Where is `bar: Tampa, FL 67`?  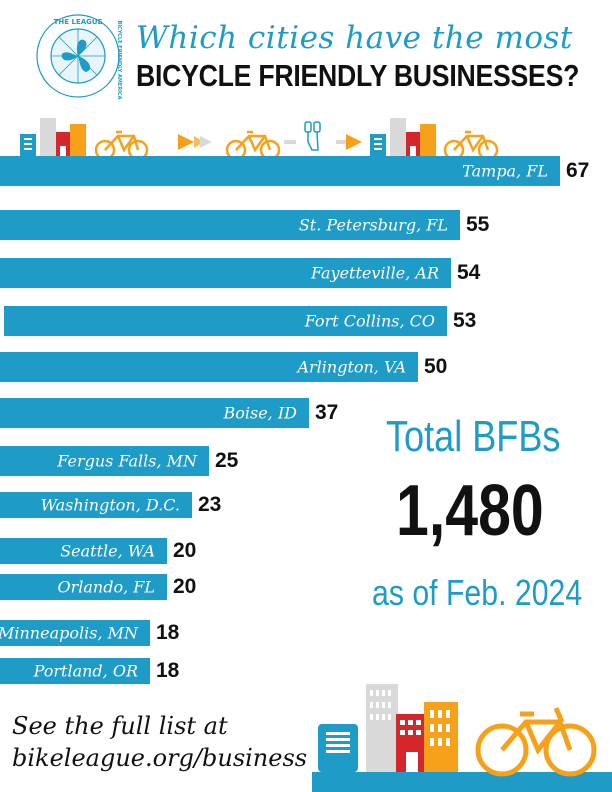 bar: Tampa, FL 67 is located at coordinates (294, 171).